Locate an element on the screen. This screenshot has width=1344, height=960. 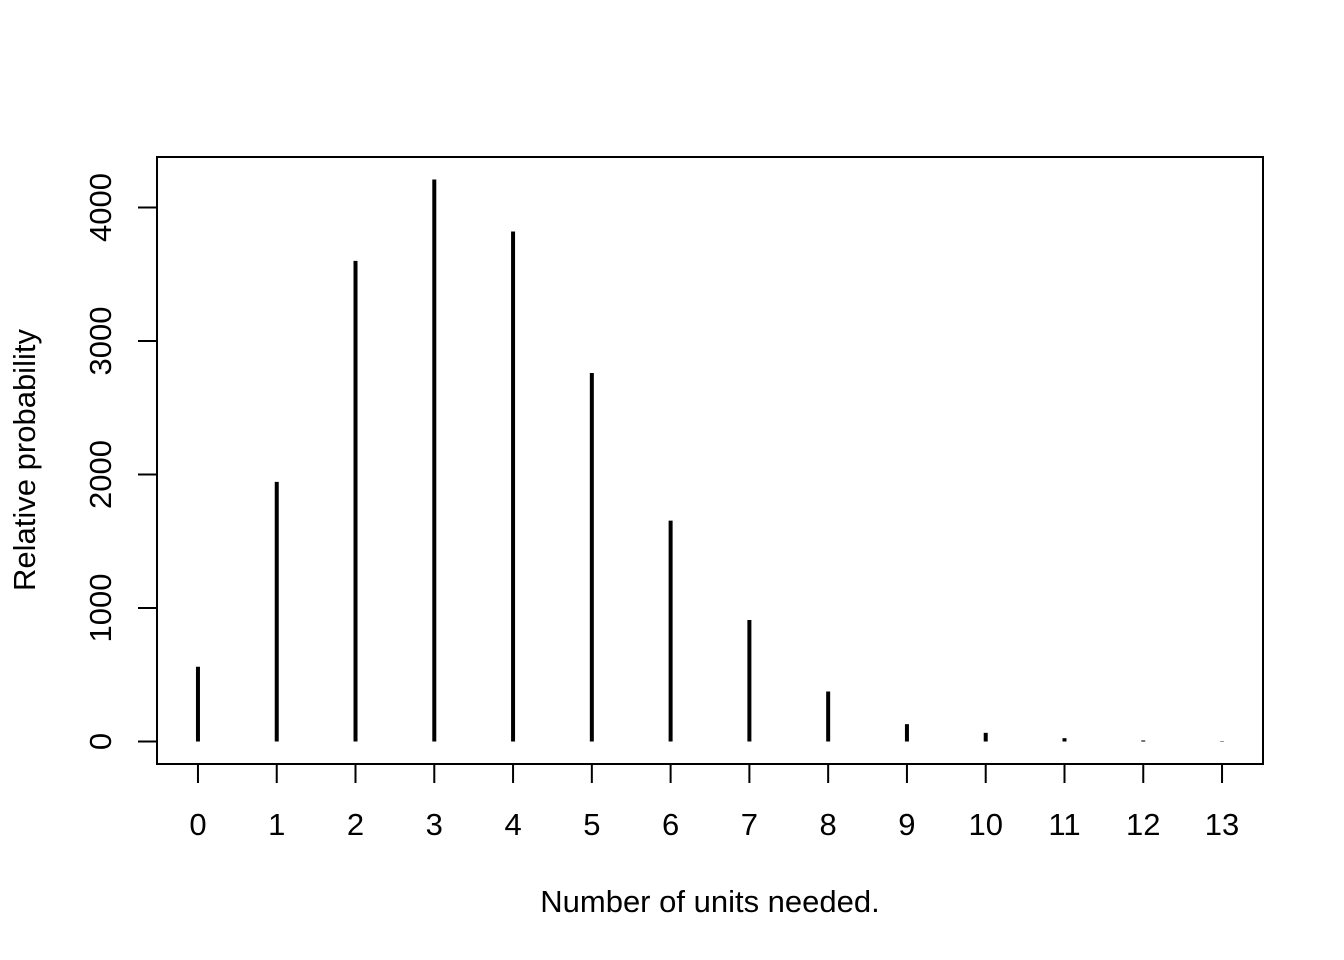
y-axis: 0 1000 2000 3000 4000 is located at coordinates (120, 461).